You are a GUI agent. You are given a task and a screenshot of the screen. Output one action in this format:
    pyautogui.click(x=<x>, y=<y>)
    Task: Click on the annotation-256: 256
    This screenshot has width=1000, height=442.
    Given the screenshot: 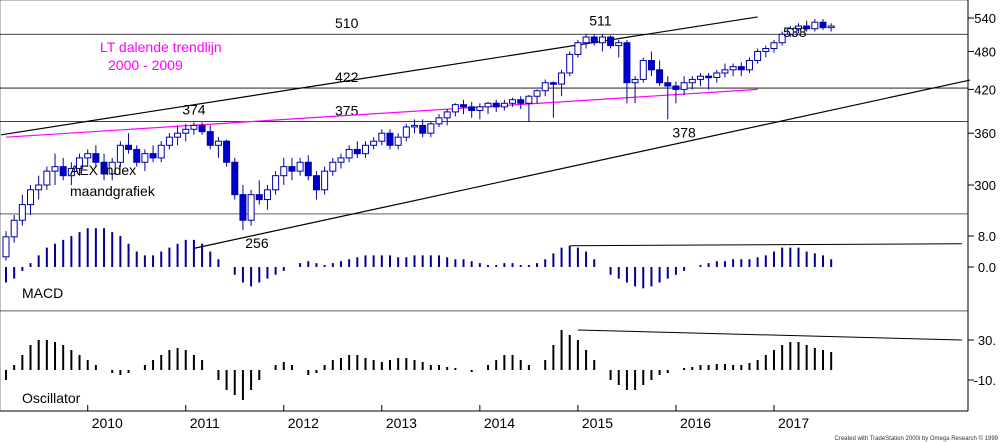 What is the action you would take?
    pyautogui.click(x=257, y=243)
    